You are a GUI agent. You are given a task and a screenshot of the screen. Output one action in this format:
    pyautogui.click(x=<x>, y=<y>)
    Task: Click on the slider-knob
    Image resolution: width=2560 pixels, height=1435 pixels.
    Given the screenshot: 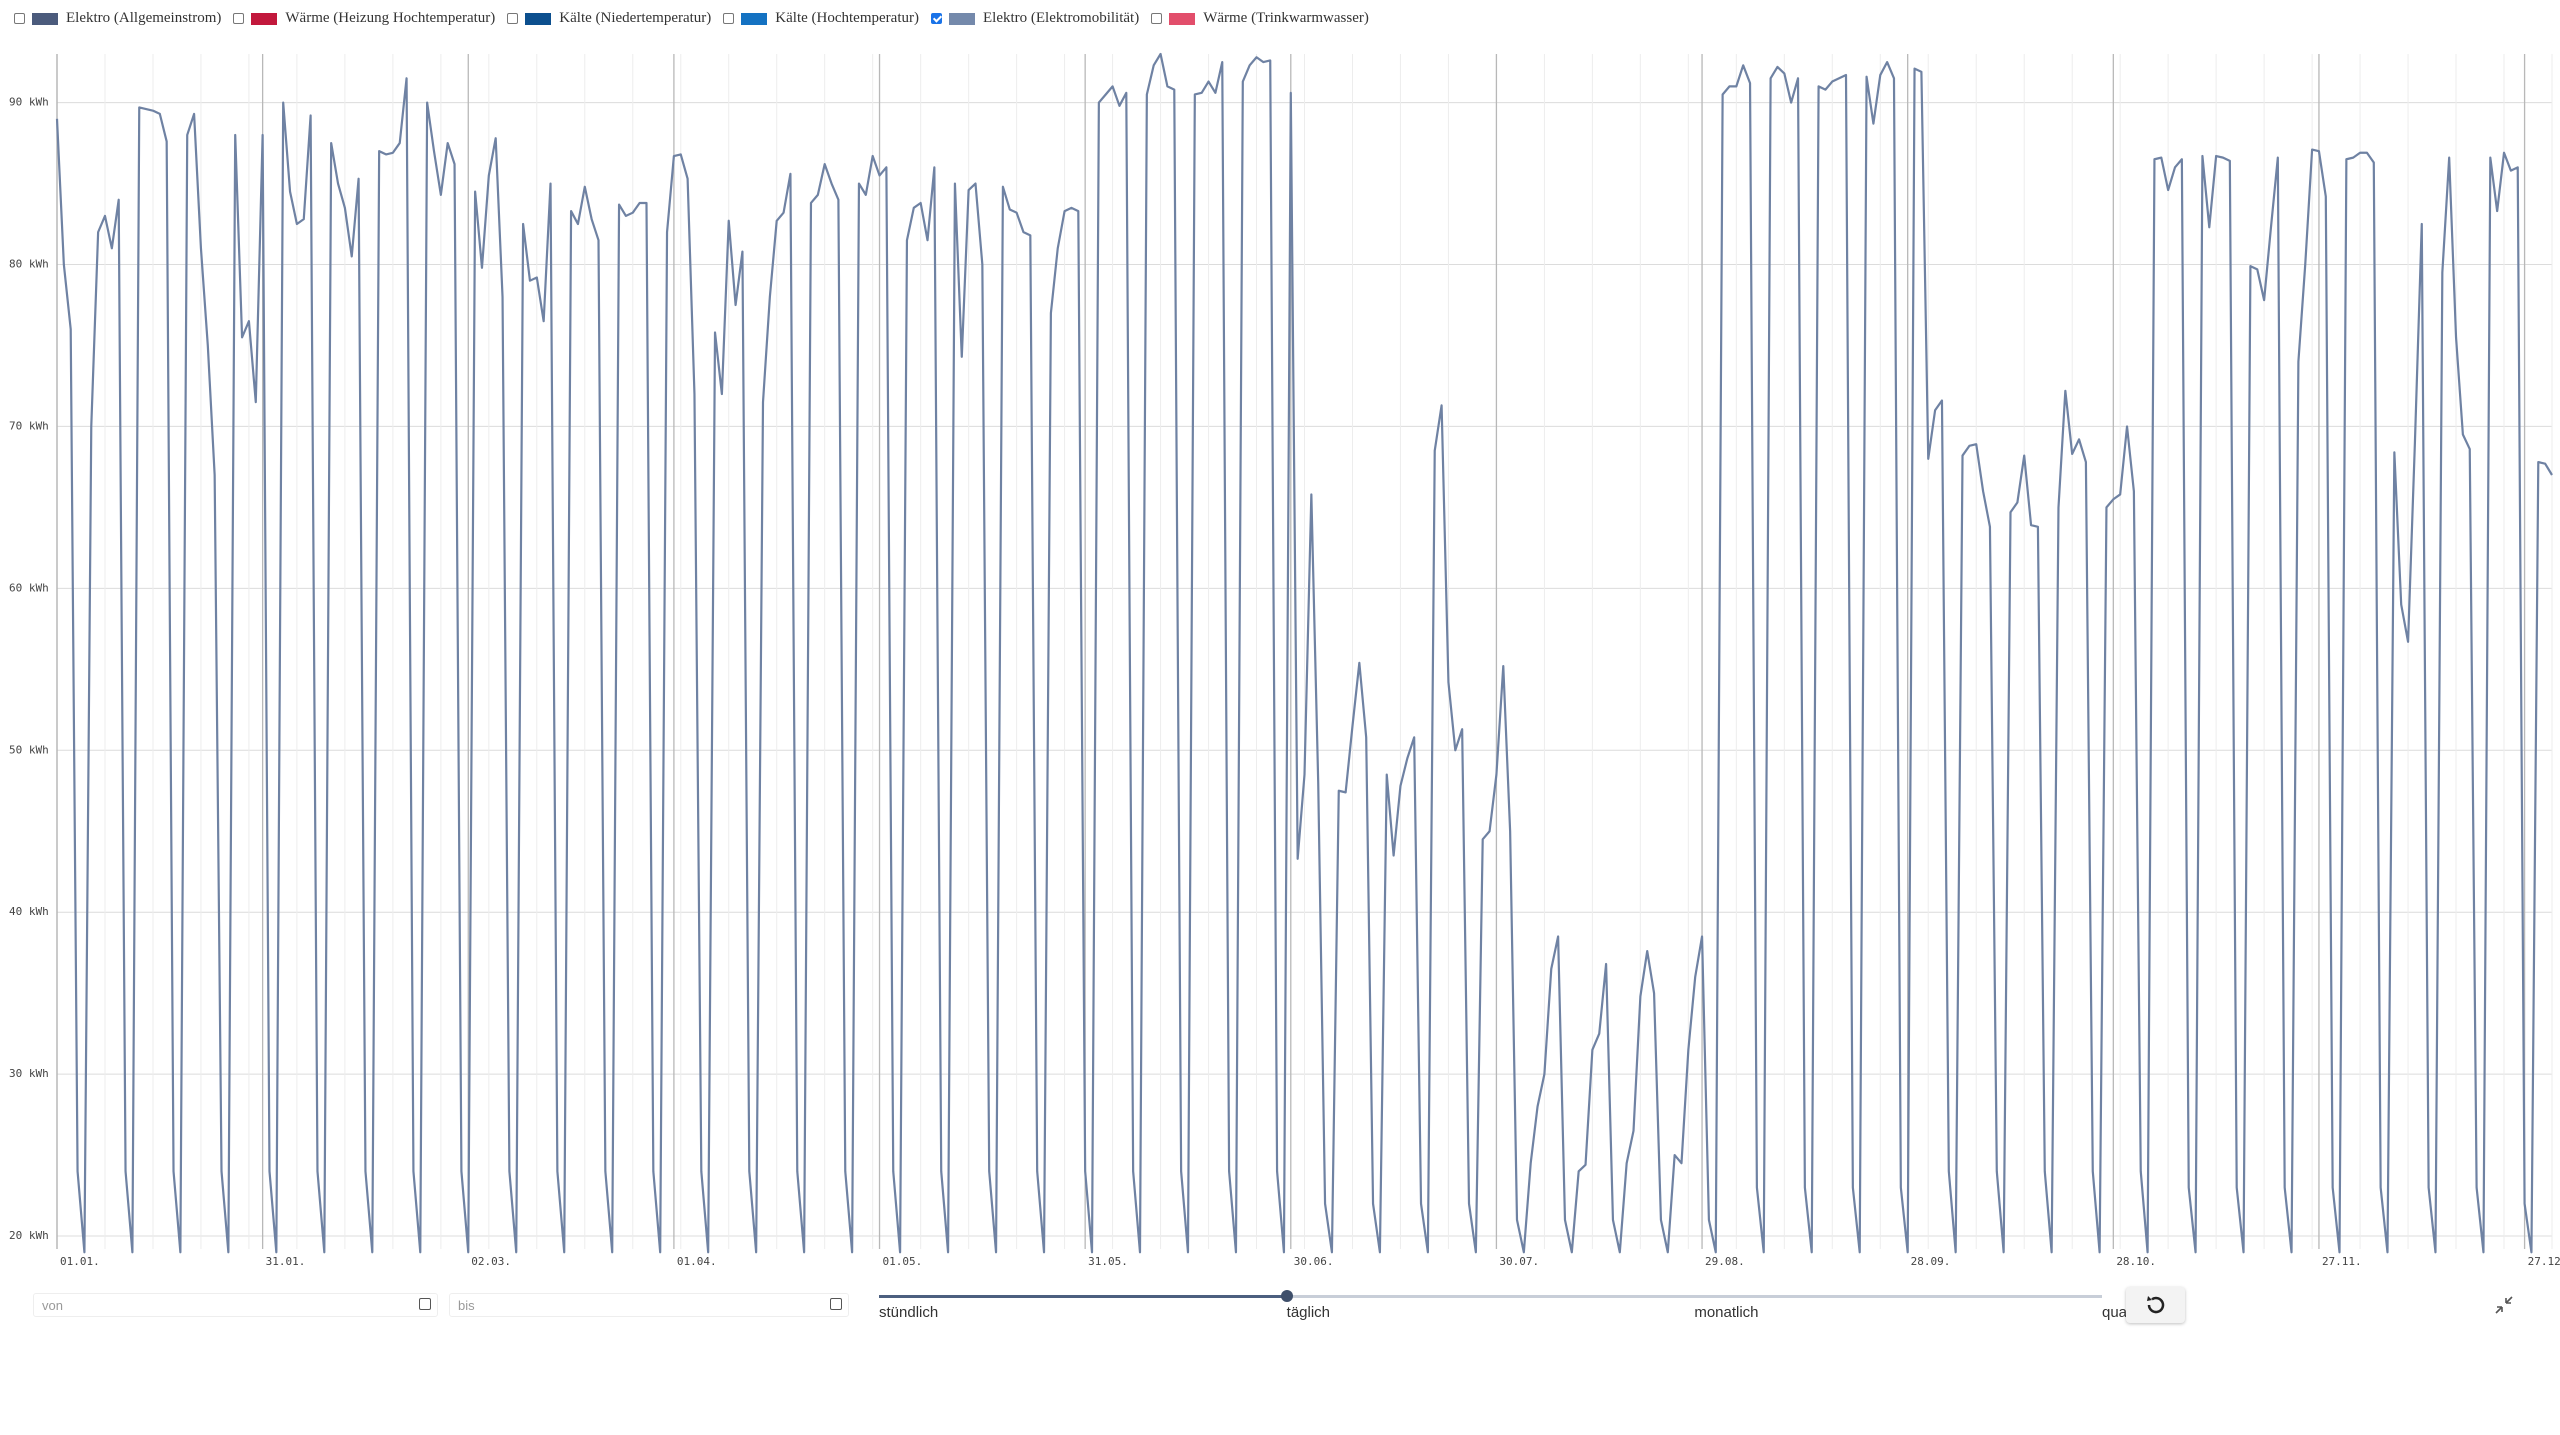 What is the action you would take?
    pyautogui.click(x=1286, y=1296)
    